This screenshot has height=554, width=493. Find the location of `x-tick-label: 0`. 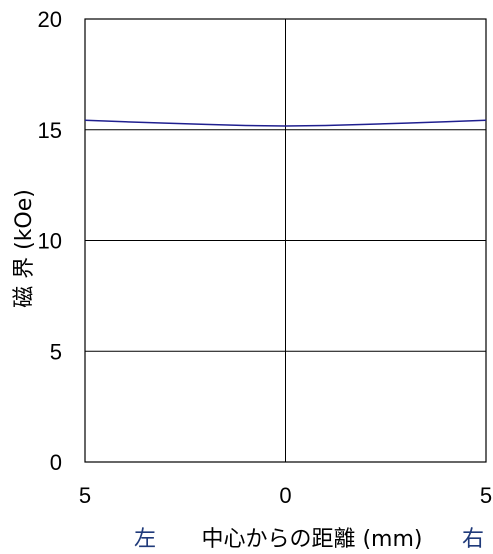

x-tick-label: 0 is located at coordinates (285, 495).